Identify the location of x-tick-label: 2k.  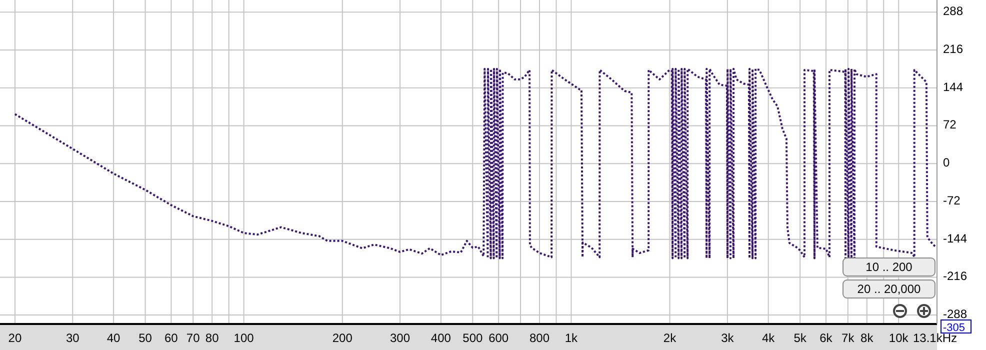
(670, 338).